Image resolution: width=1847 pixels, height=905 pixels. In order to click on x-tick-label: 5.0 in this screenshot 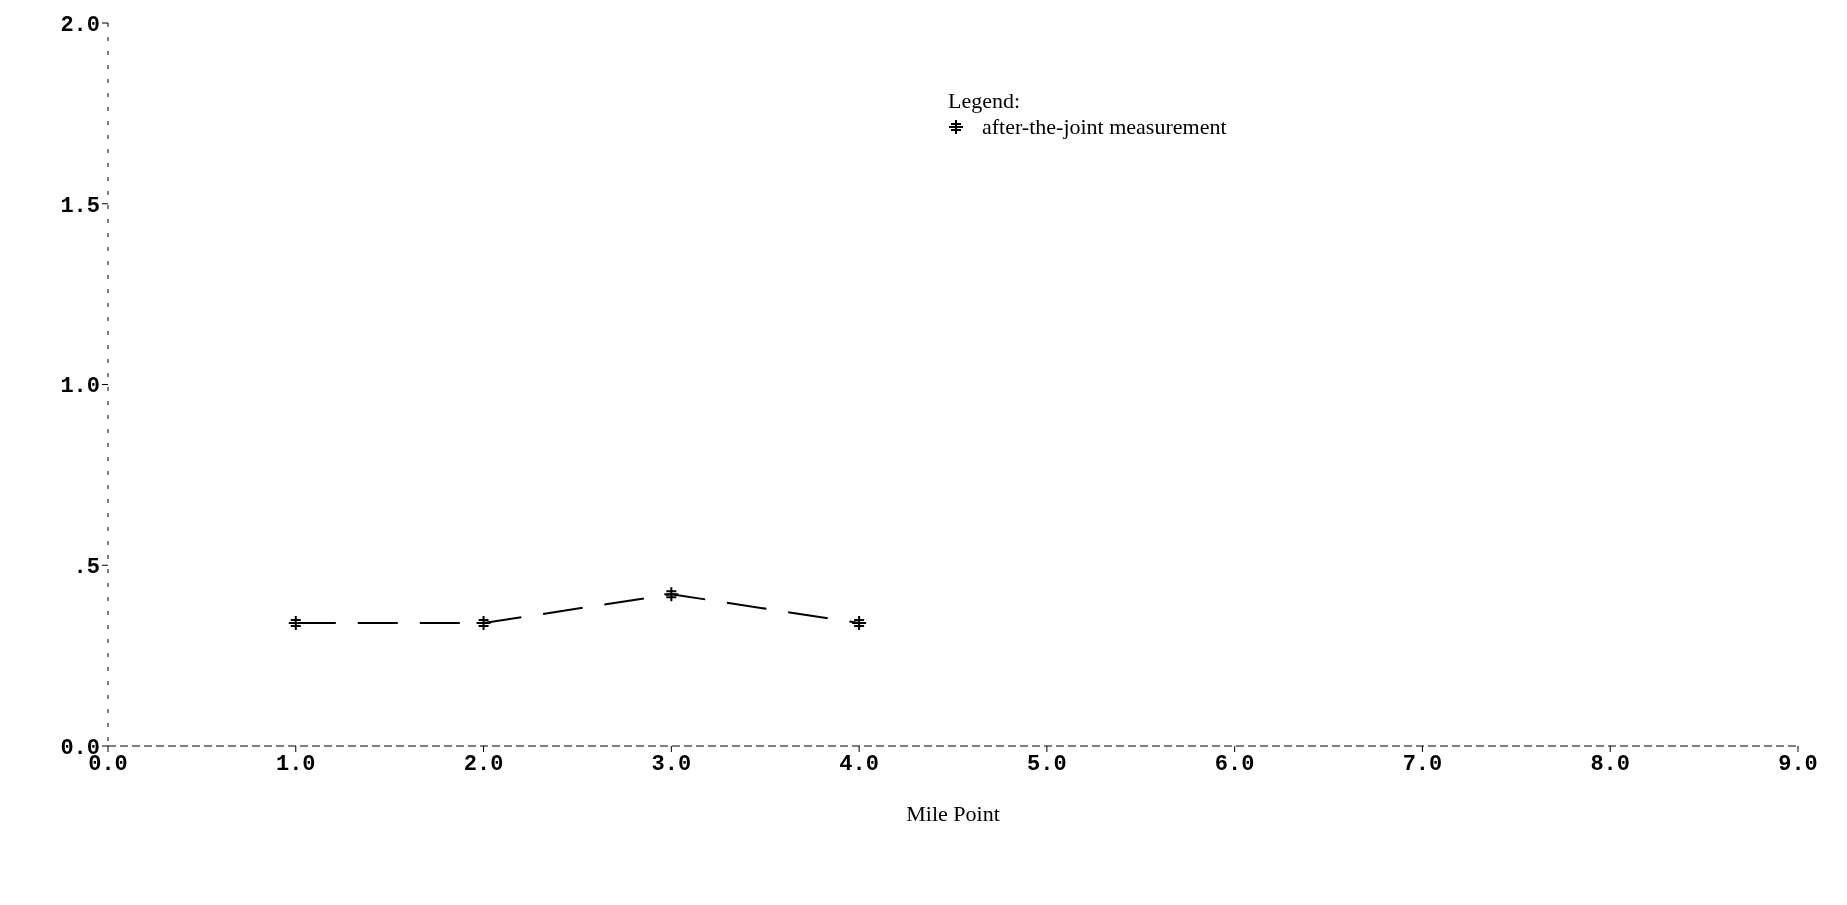, I will do `click(1047, 764)`.